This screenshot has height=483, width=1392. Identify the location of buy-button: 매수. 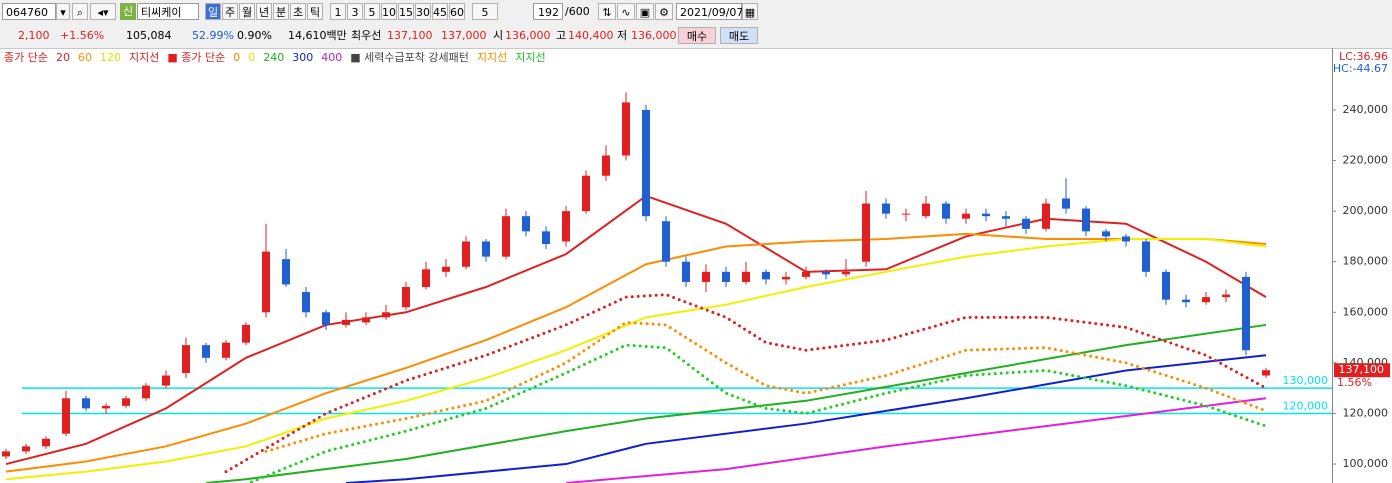
(697, 35).